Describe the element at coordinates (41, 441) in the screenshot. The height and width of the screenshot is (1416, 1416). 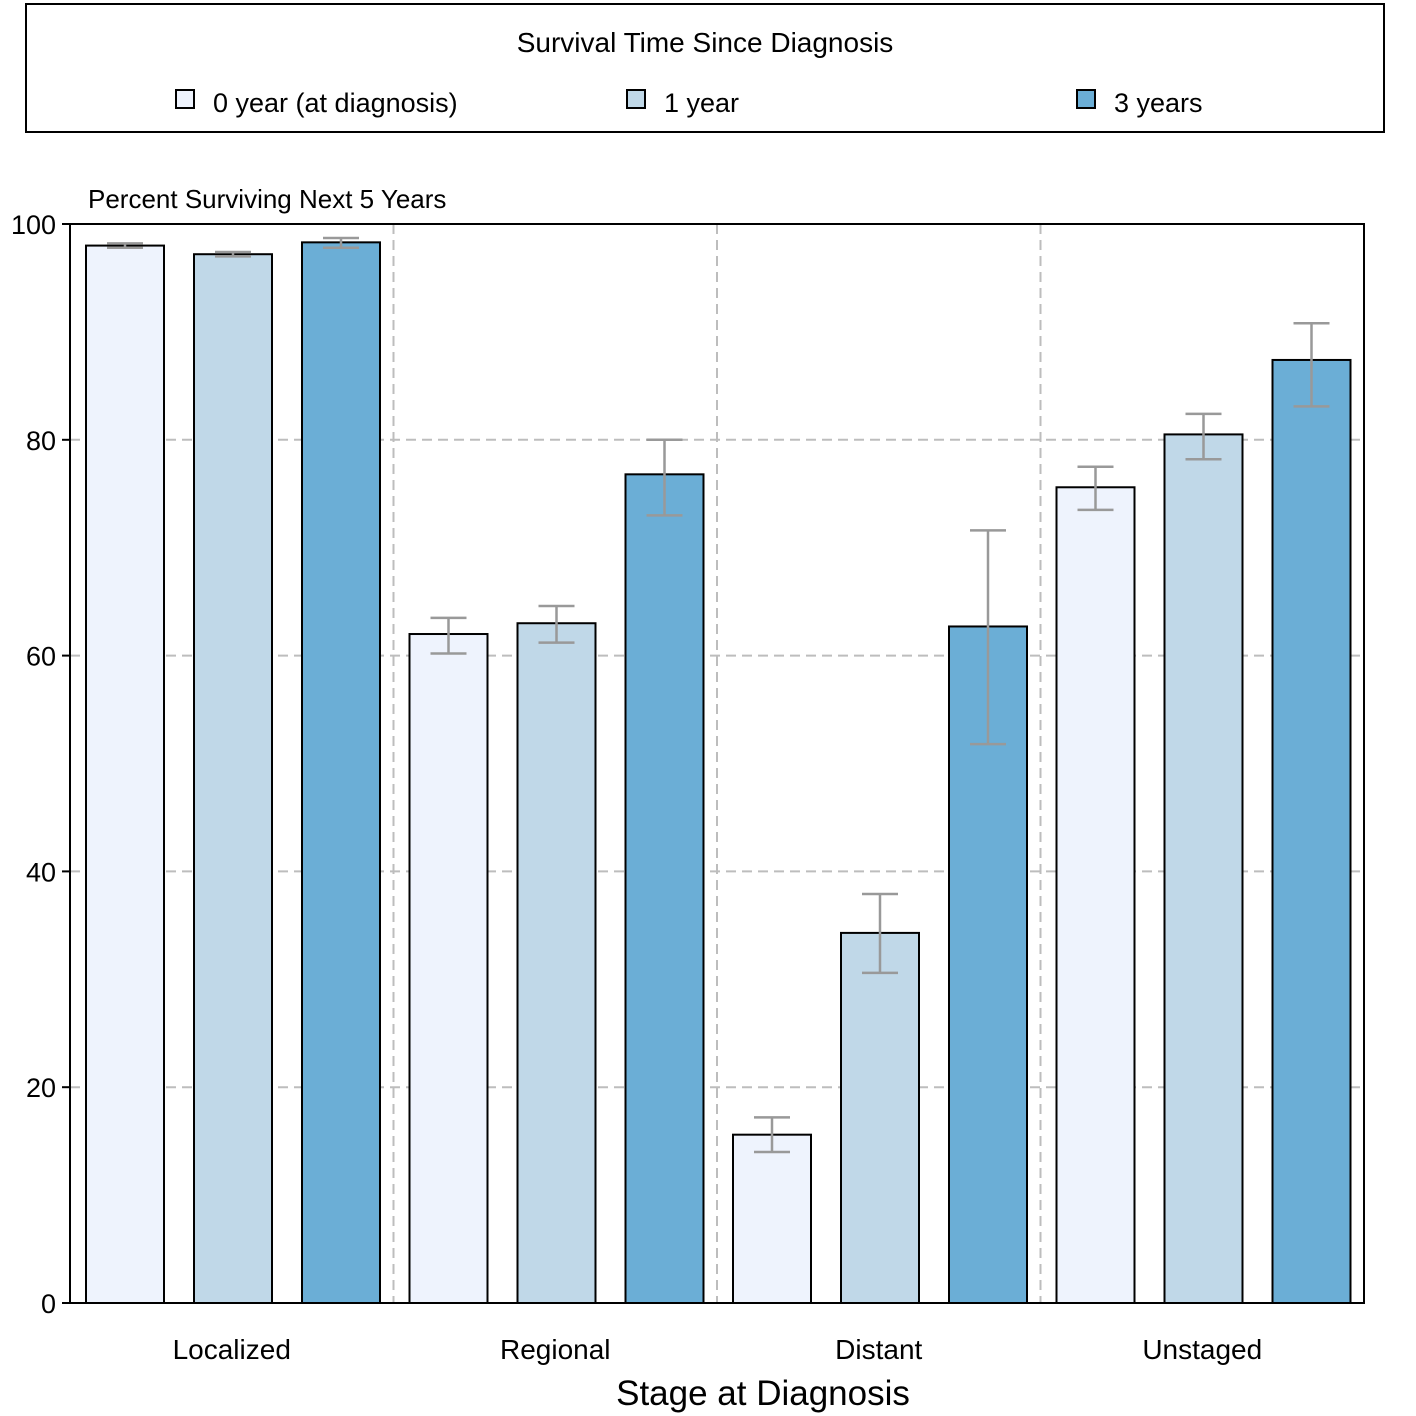
I see `y-tick-label-80: 80` at that location.